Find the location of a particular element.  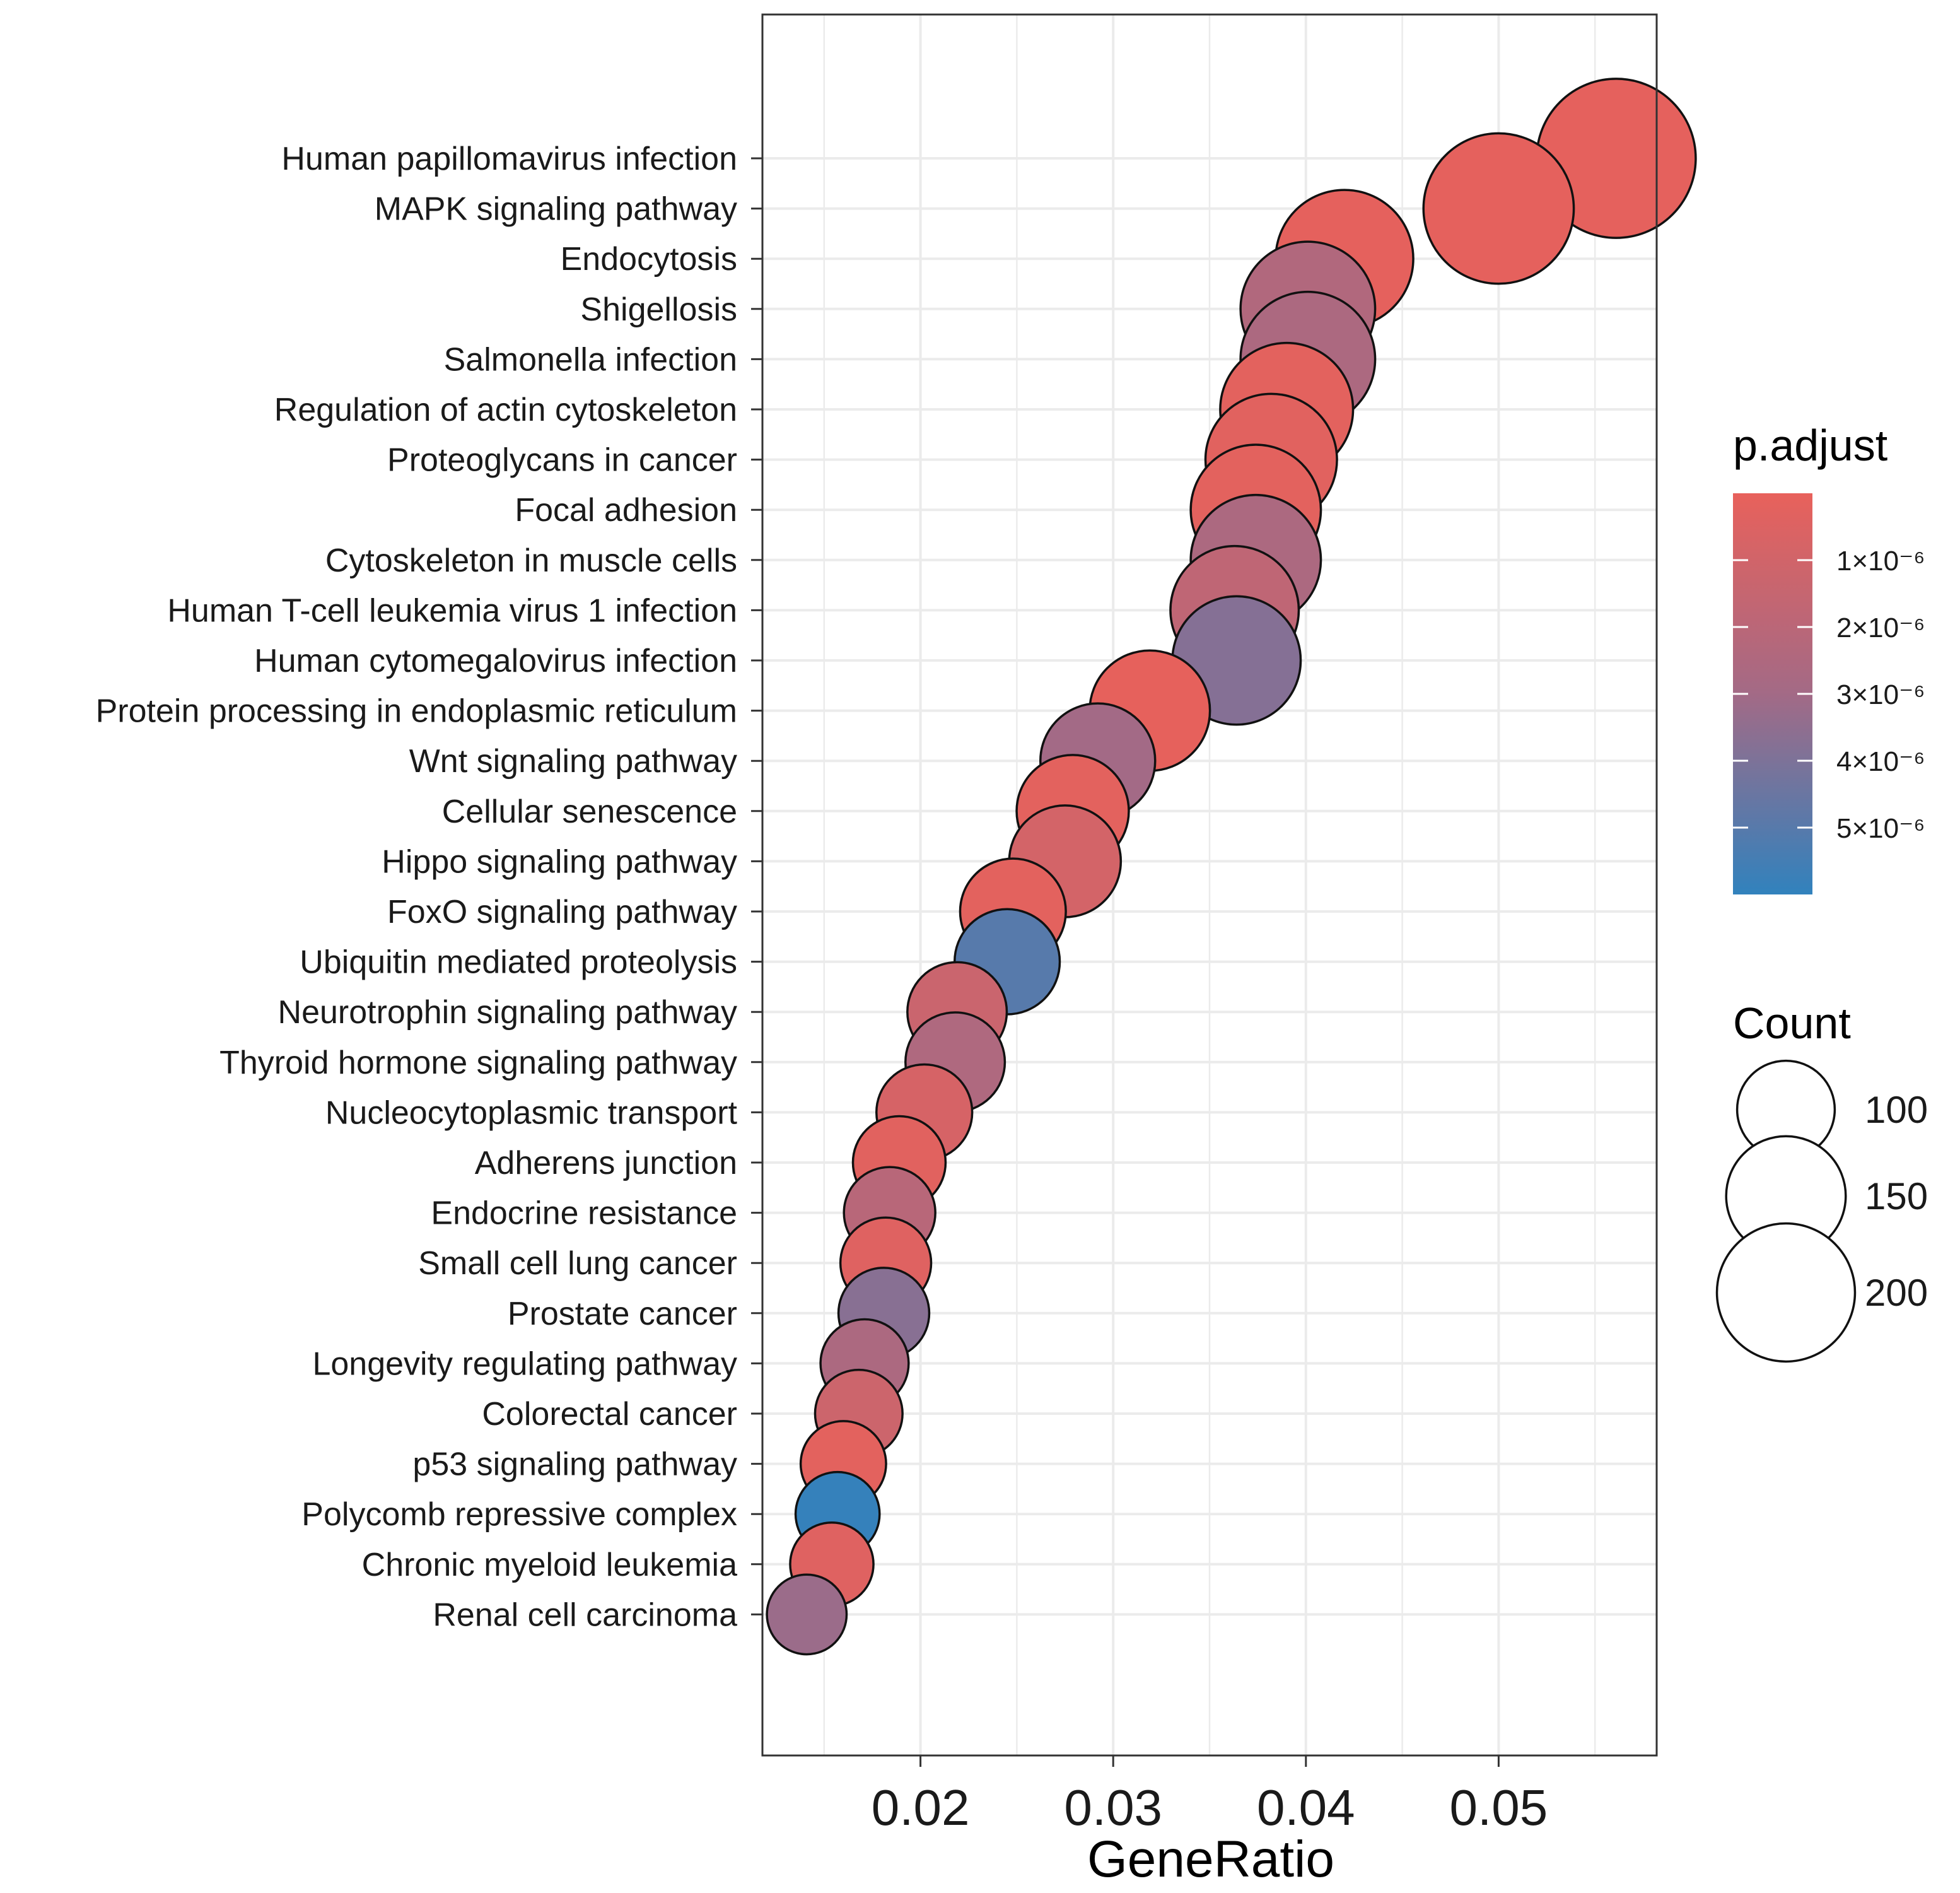

color-legend-title: p.adjust is located at coordinates (1810, 445).